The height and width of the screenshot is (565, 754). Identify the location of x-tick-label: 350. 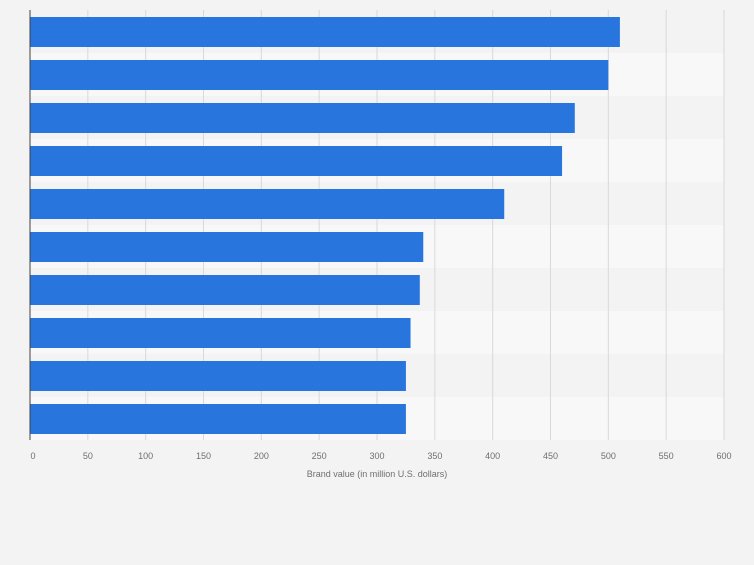
(434, 456).